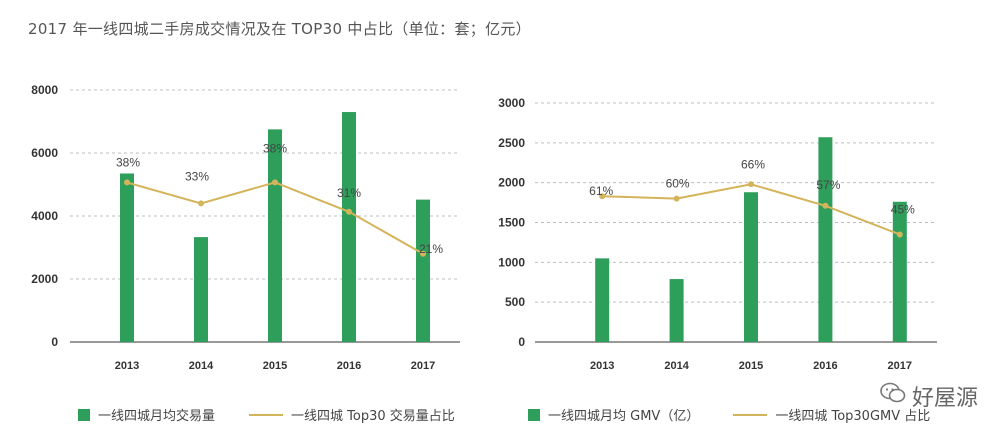 The image size is (1000, 440). I want to click on watermark-text: 好屋源, so click(944, 398).